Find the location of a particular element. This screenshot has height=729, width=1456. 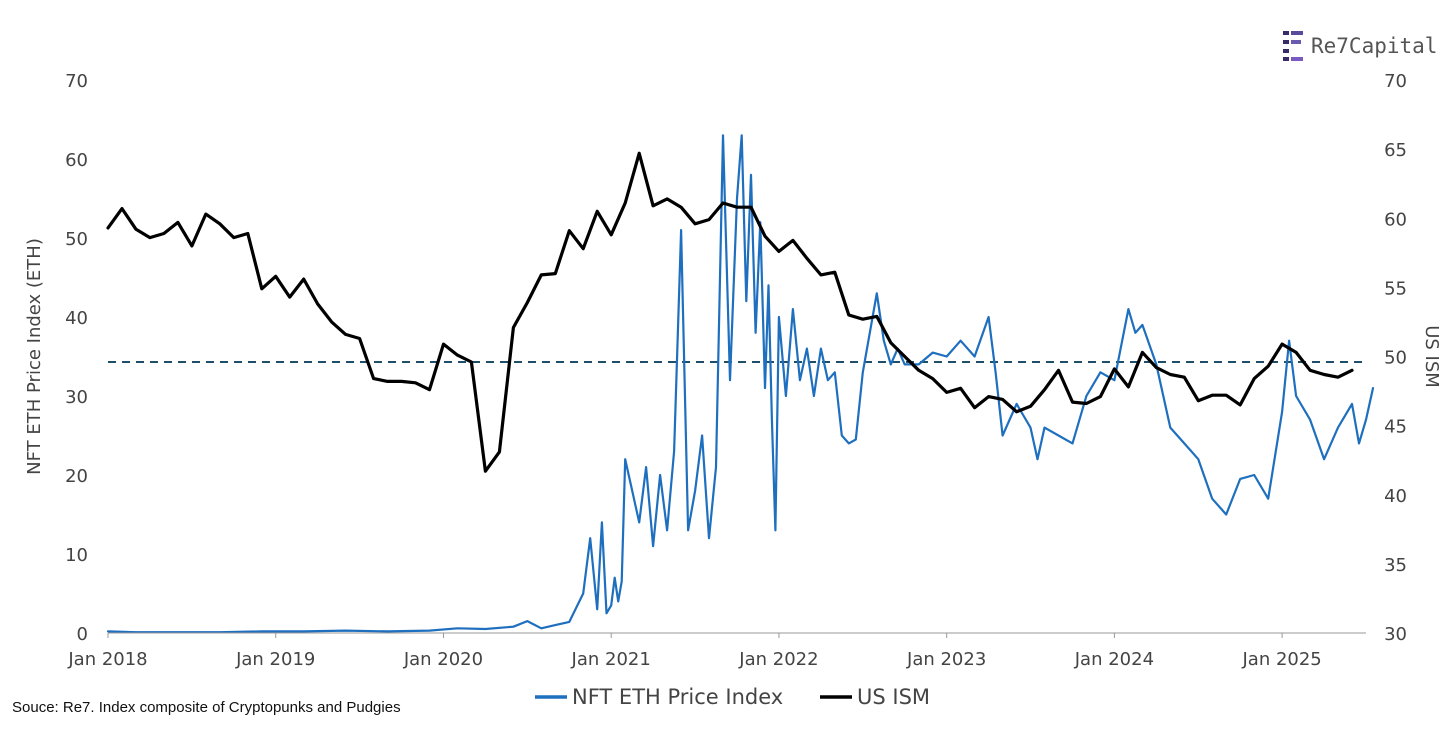

y-right-tick-label: 50 is located at coordinates (1395, 358).